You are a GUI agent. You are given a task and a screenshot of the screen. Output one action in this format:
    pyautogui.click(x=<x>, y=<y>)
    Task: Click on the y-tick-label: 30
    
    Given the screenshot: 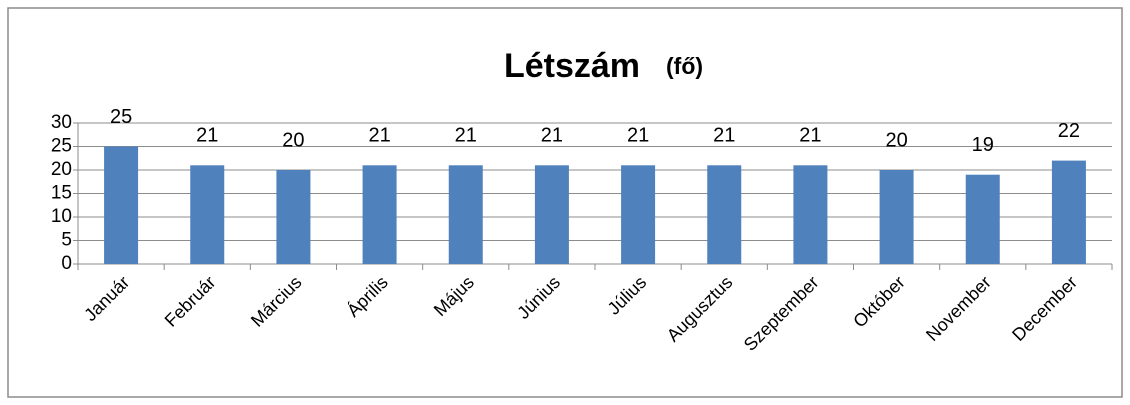 What is the action you would take?
    pyautogui.click(x=61, y=122)
    